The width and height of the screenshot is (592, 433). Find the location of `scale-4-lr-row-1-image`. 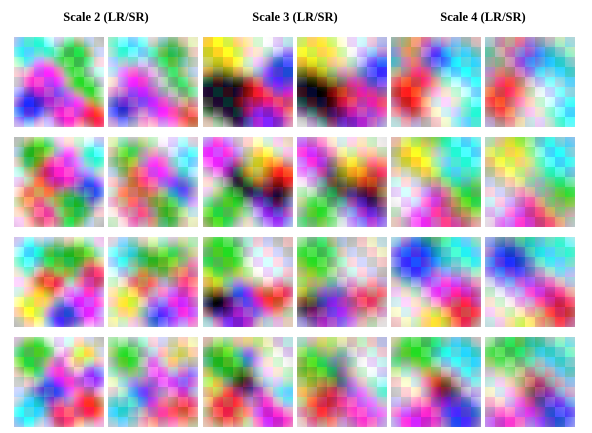

scale-4-lr-row-1-image is located at coordinates (436, 82).